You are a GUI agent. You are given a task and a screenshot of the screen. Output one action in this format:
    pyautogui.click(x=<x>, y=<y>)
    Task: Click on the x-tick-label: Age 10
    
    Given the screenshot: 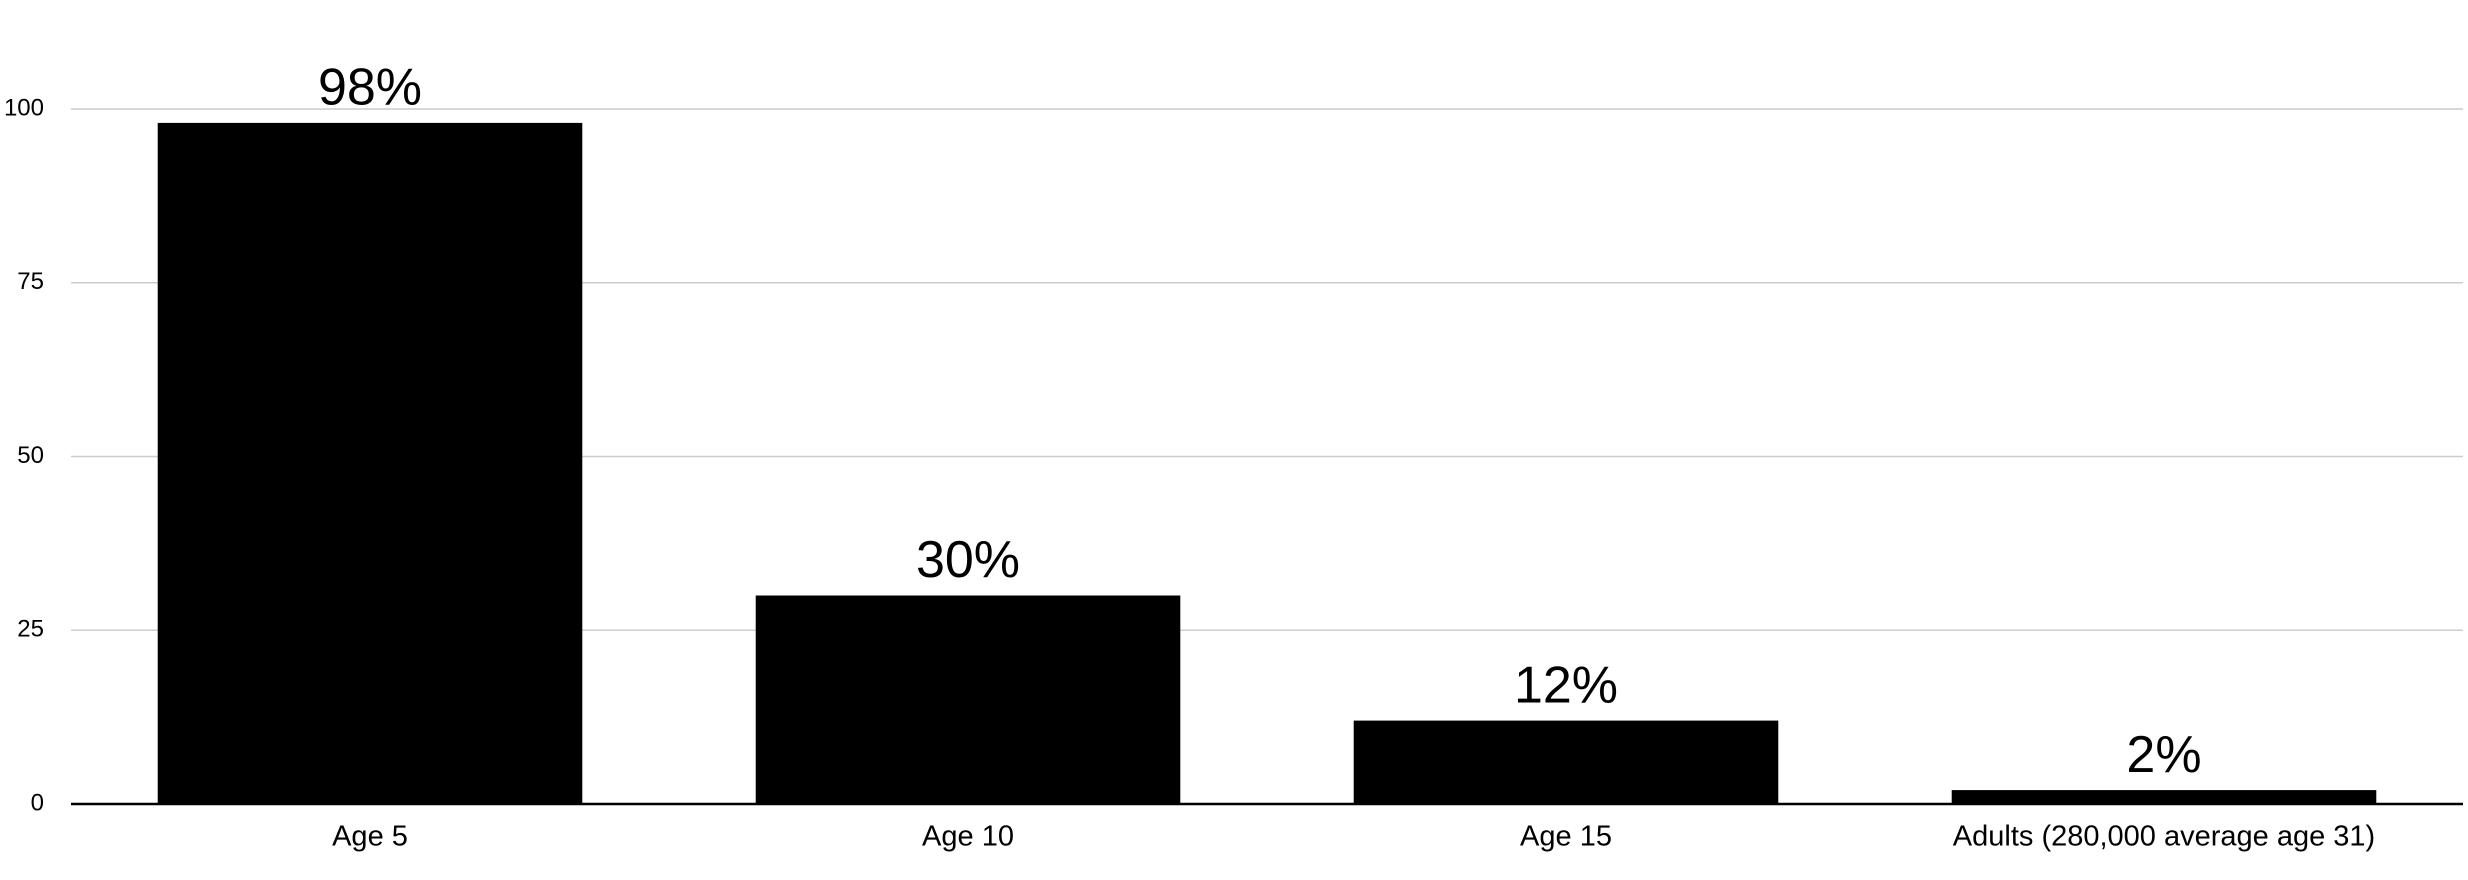 What is the action you would take?
    pyautogui.click(x=968, y=837)
    